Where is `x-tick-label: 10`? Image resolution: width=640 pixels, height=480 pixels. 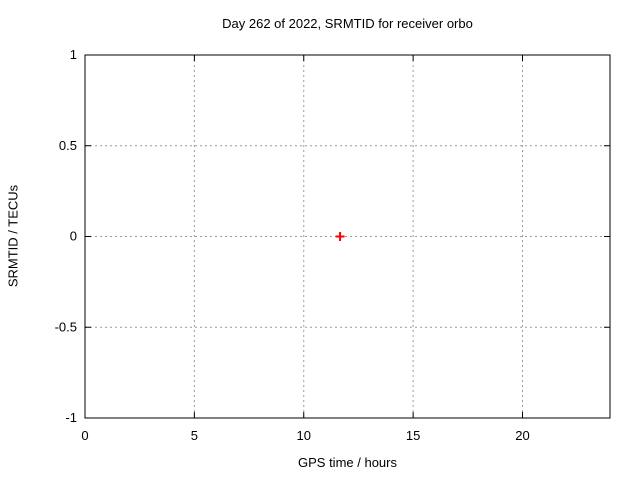 x-tick-label: 10 is located at coordinates (304, 435).